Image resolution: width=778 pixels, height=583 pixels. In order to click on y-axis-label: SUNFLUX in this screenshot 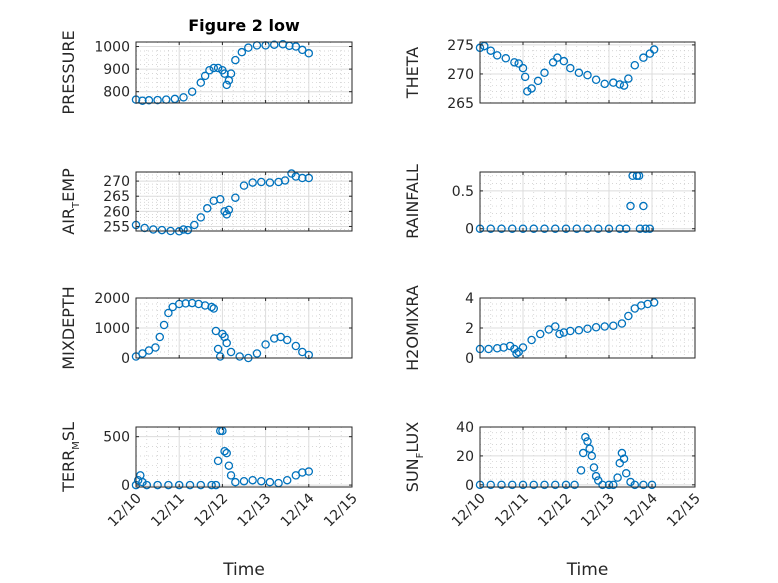, I will do `click(414, 457)`.